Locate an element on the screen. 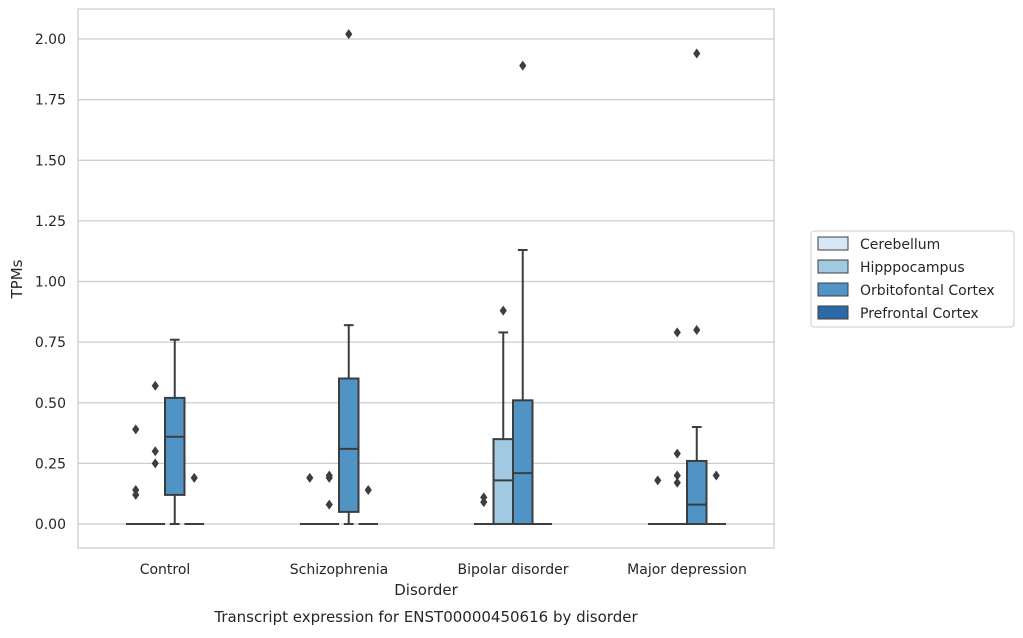  legend-frame is located at coordinates (912, 279).